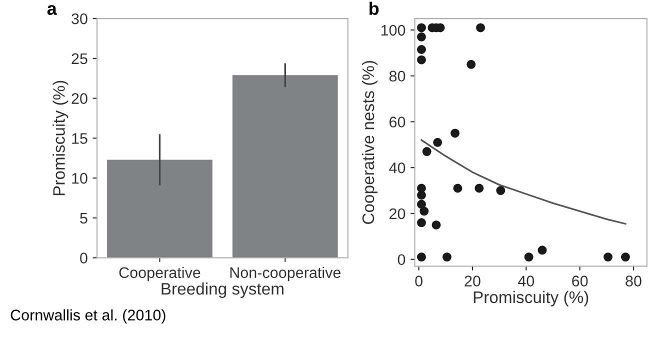 This screenshot has width=669, height=337. Describe the element at coordinates (80, 58) in the screenshot. I see `y-tick-label: 25` at that location.